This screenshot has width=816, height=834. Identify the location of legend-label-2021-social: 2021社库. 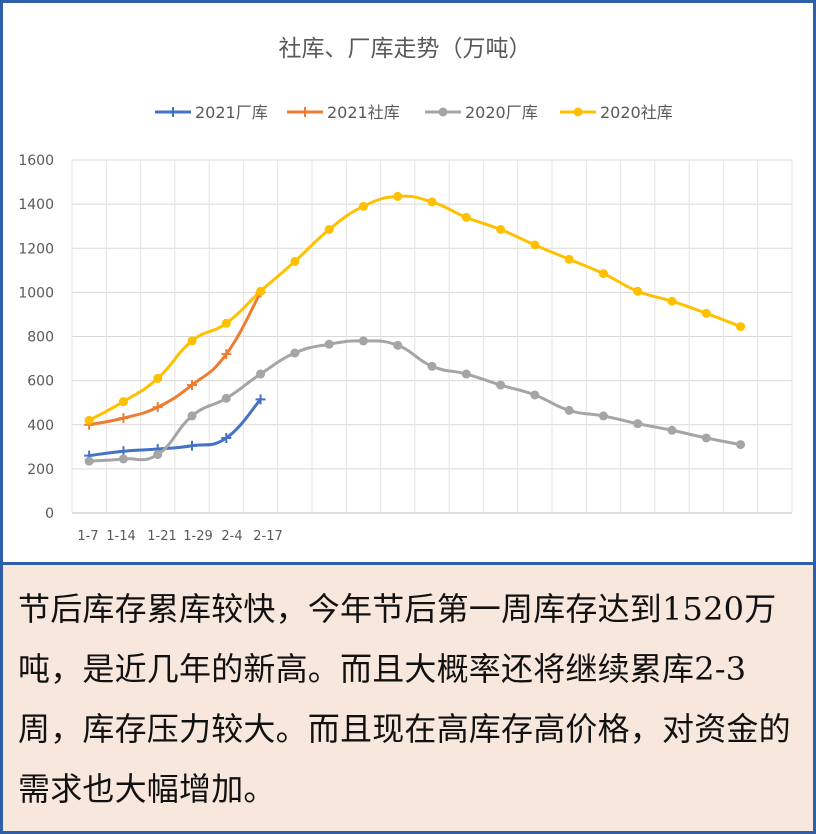
(363, 112).